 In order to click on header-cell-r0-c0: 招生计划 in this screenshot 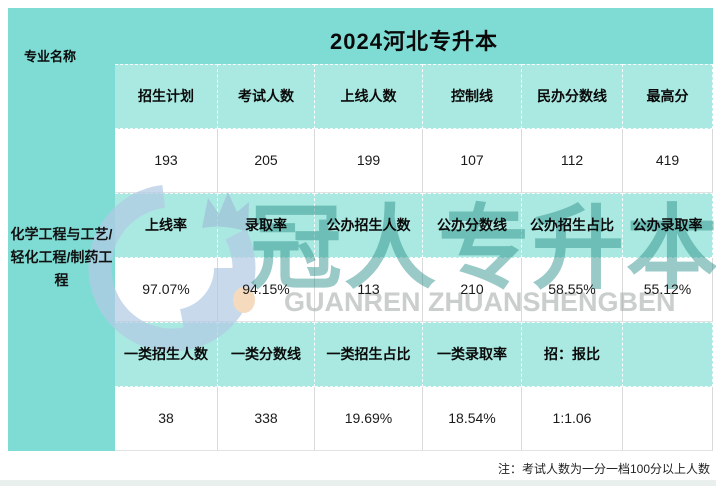, I will do `click(166, 96)`.